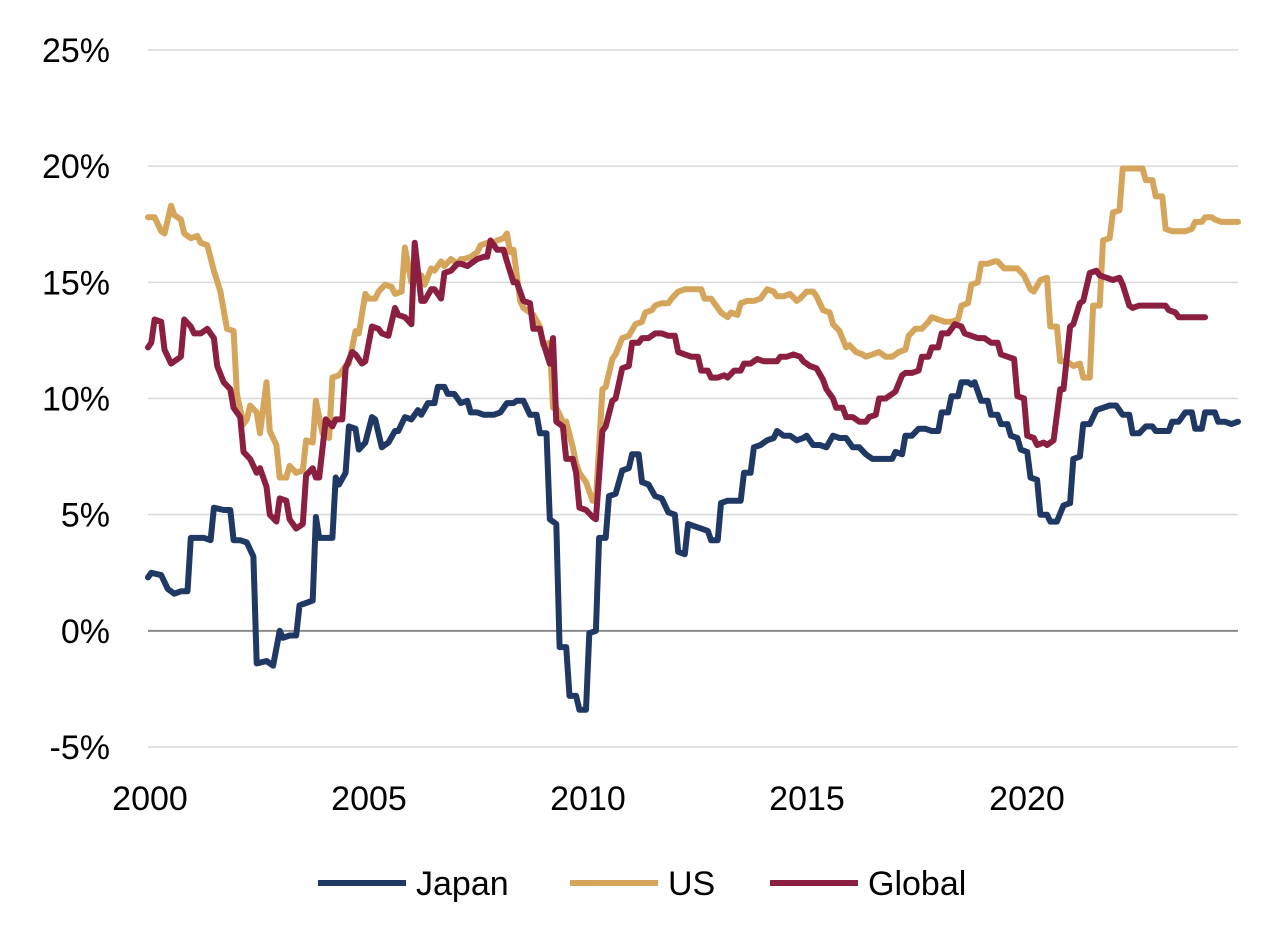 Image resolution: width=1287 pixels, height=949 pixels. I want to click on x-tick-label: 2005, so click(369, 799).